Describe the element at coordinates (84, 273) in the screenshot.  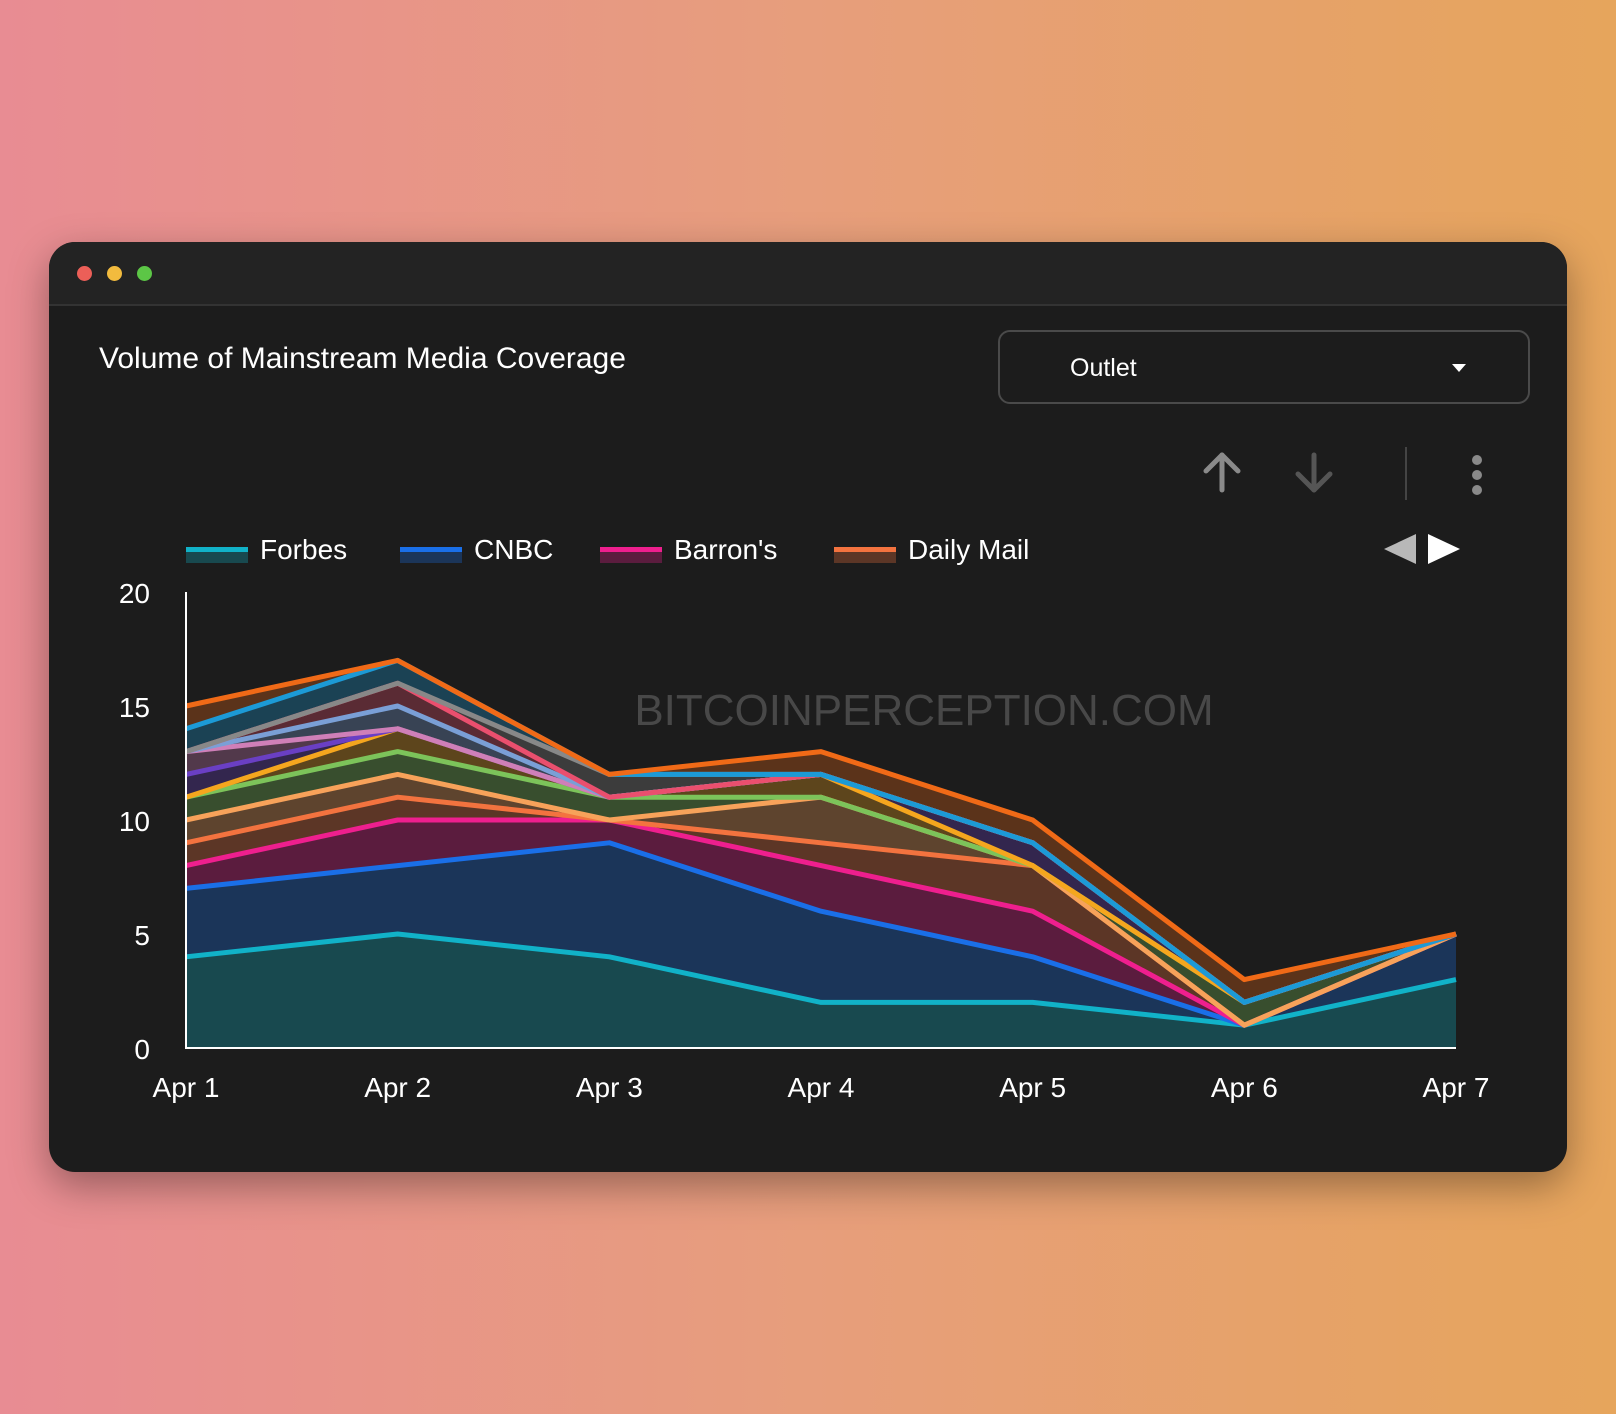
I see `close-window-button` at that location.